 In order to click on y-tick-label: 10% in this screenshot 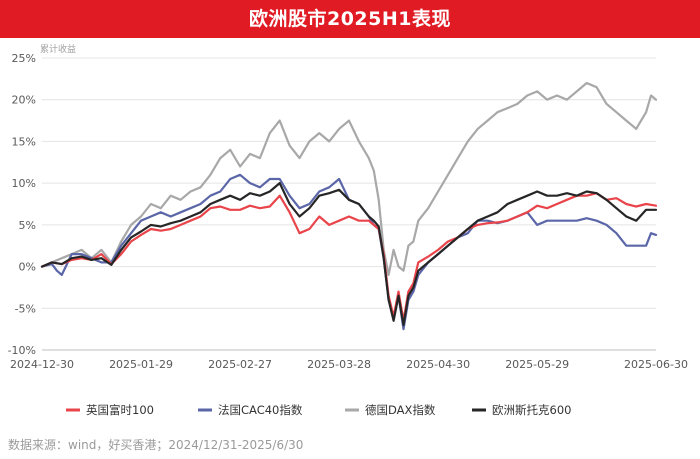, I will do `click(24, 183)`.